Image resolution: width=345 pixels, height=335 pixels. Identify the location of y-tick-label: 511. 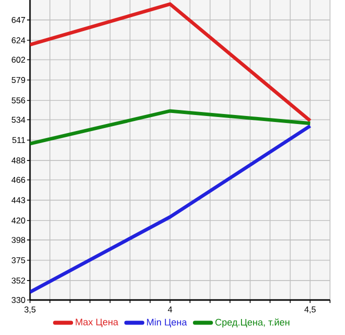
(19, 140).